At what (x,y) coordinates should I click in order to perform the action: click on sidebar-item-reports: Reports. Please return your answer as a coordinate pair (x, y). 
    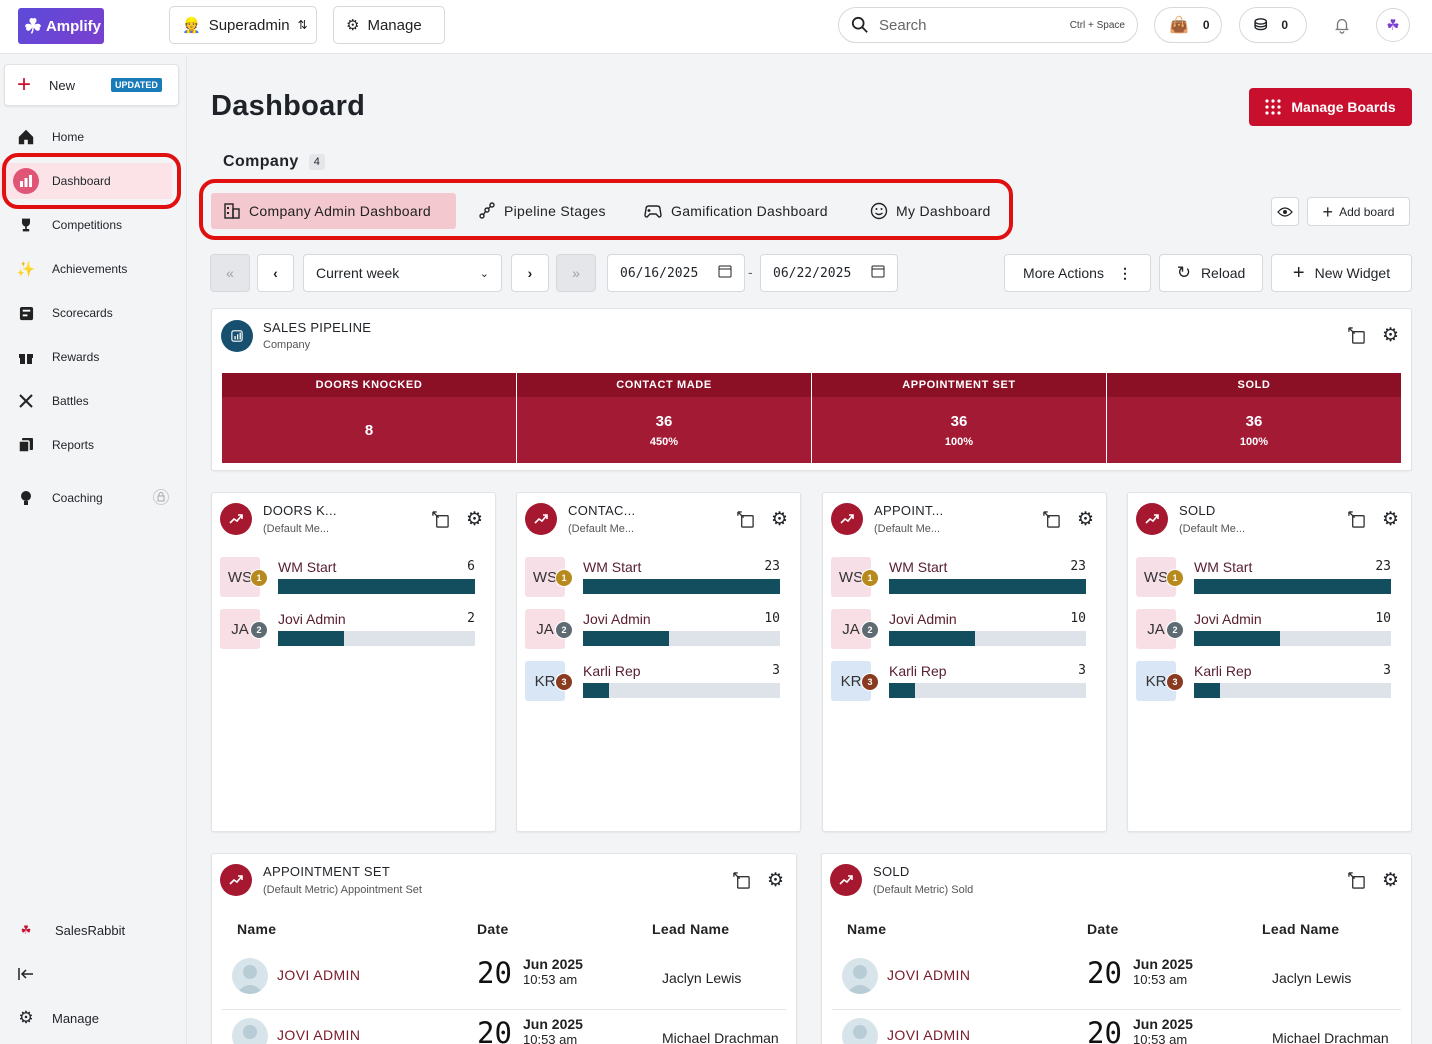
    Looking at the image, I should click on (93, 445).